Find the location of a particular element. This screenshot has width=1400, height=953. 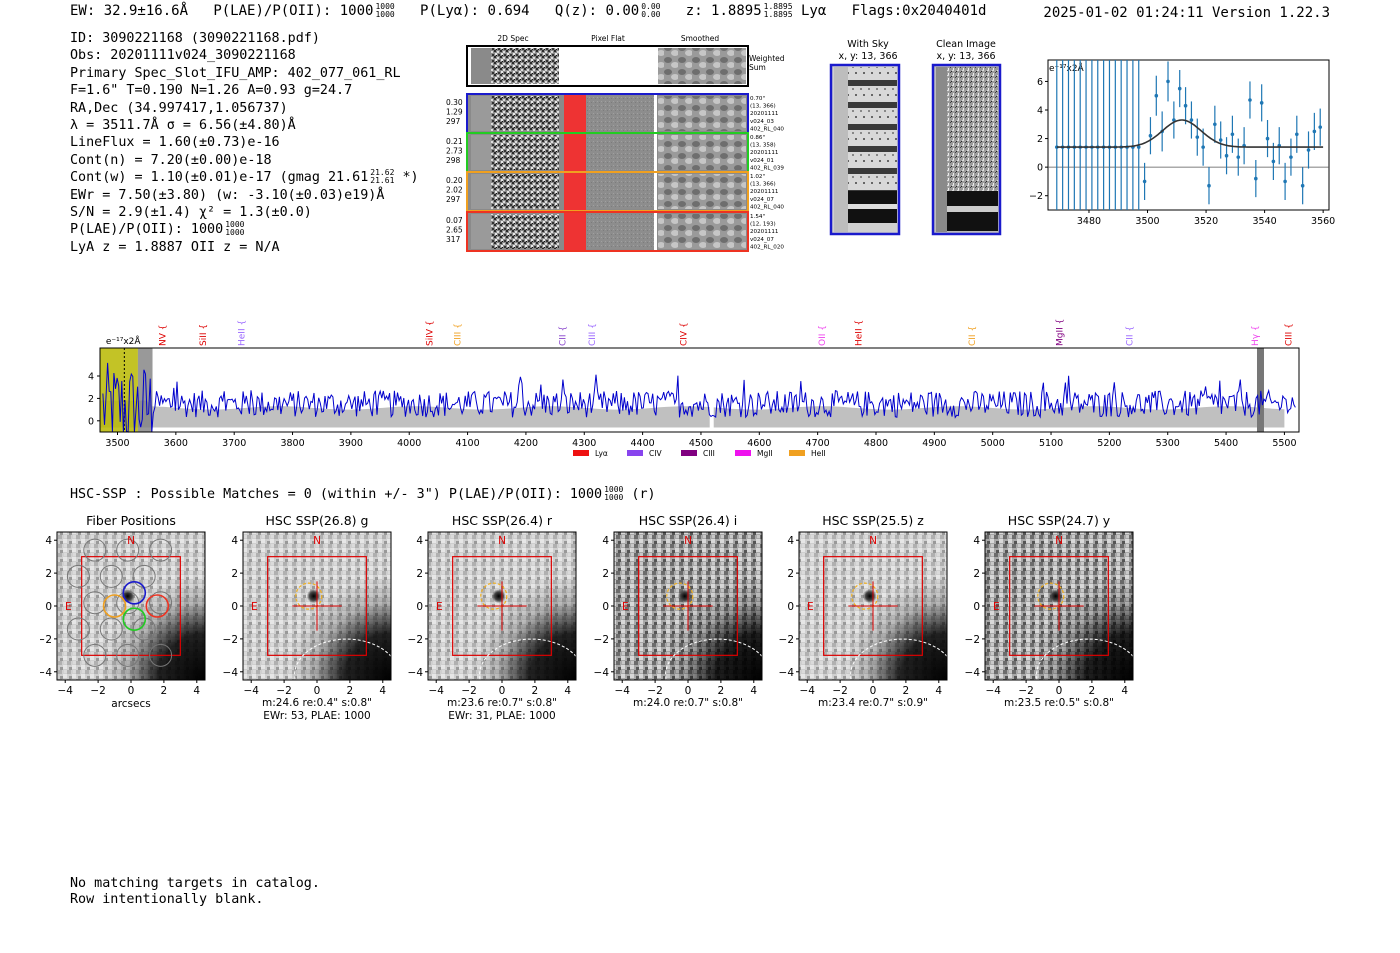

cutout-header-2dspec: 2D Spec is located at coordinates (512, 38).